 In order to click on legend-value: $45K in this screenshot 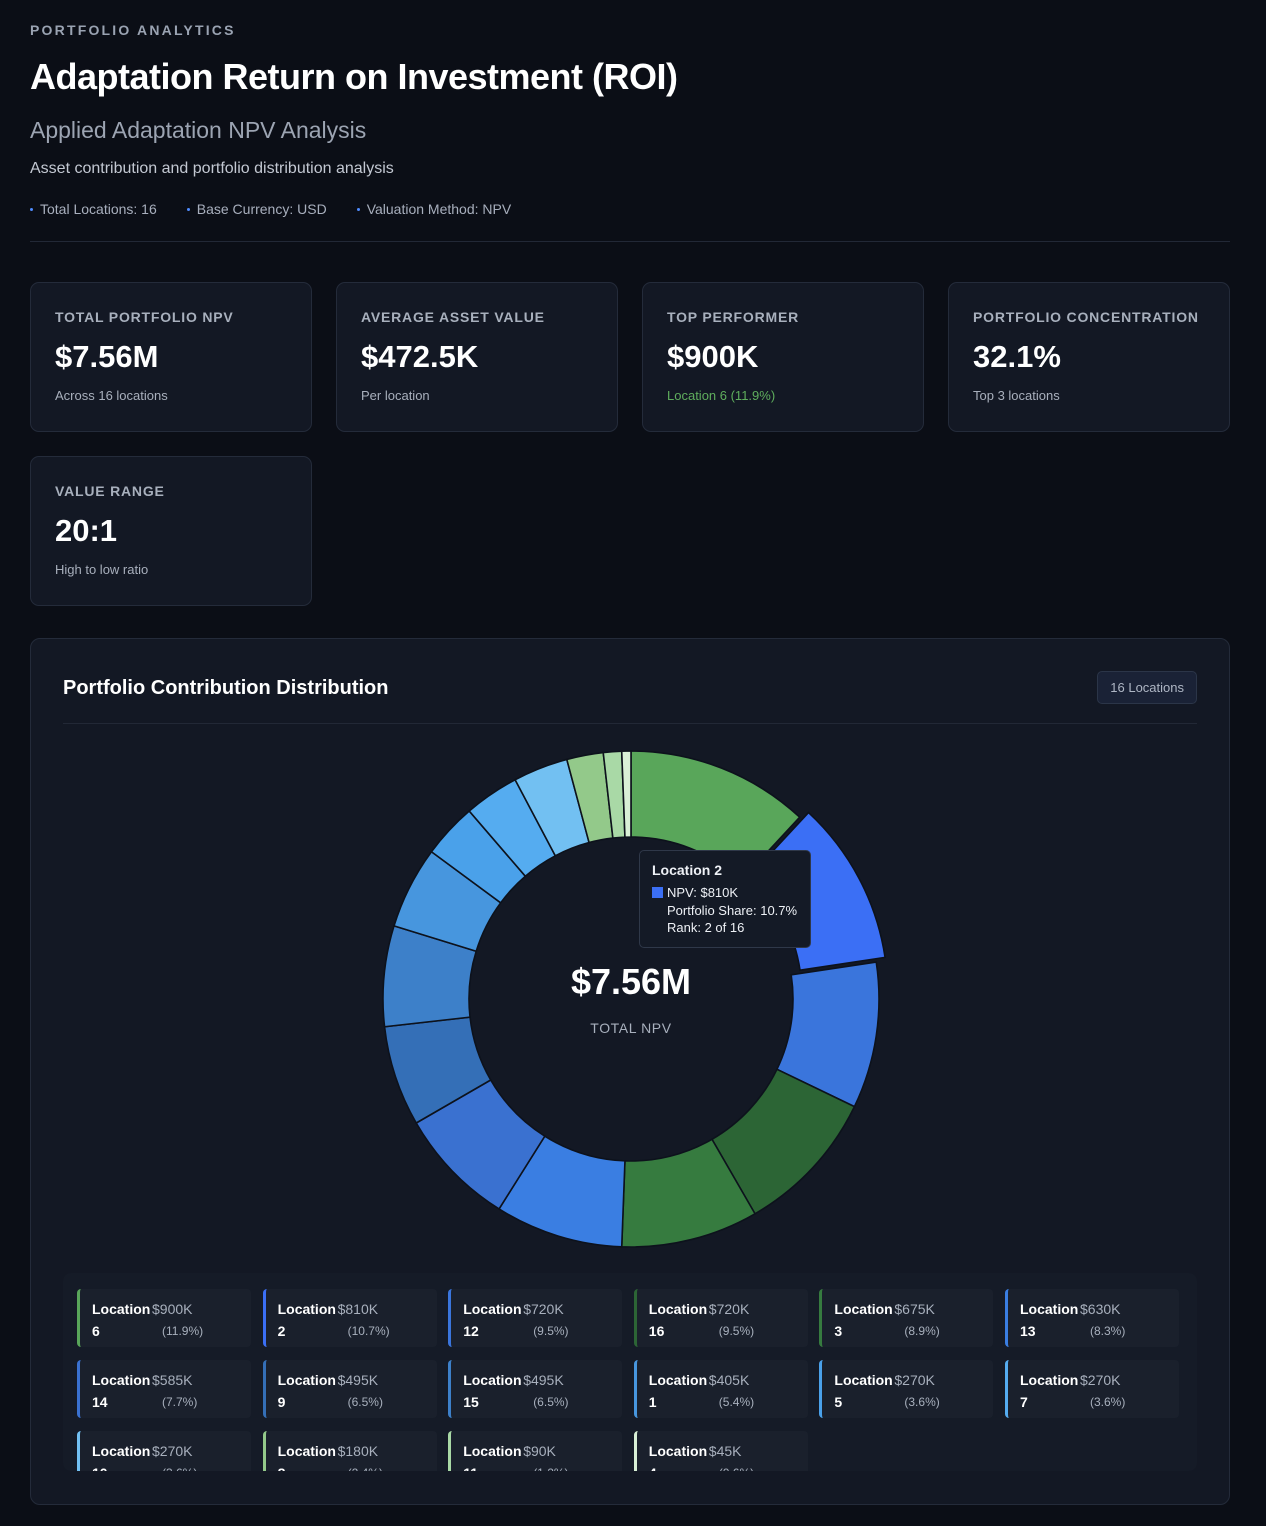, I will do `click(725, 1451)`.